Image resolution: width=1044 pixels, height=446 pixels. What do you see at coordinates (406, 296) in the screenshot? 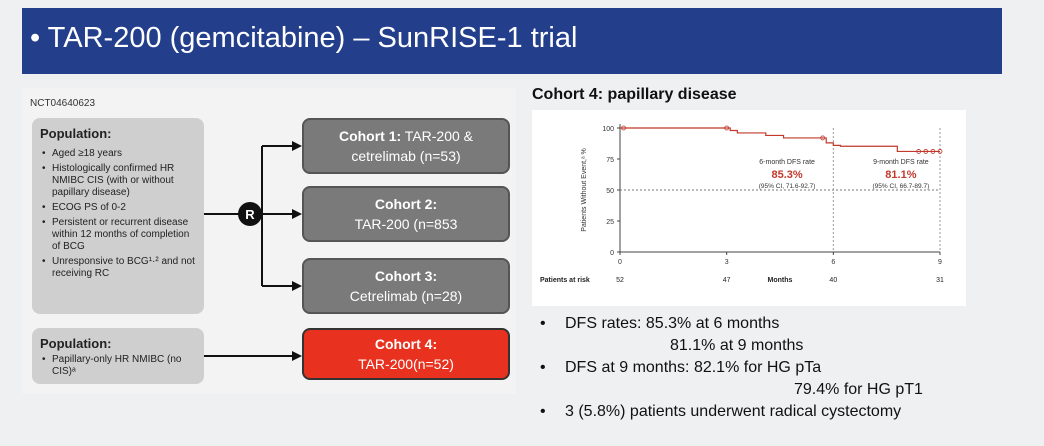
I see `cohort-line2: Cetrelimab (n=28)` at bounding box center [406, 296].